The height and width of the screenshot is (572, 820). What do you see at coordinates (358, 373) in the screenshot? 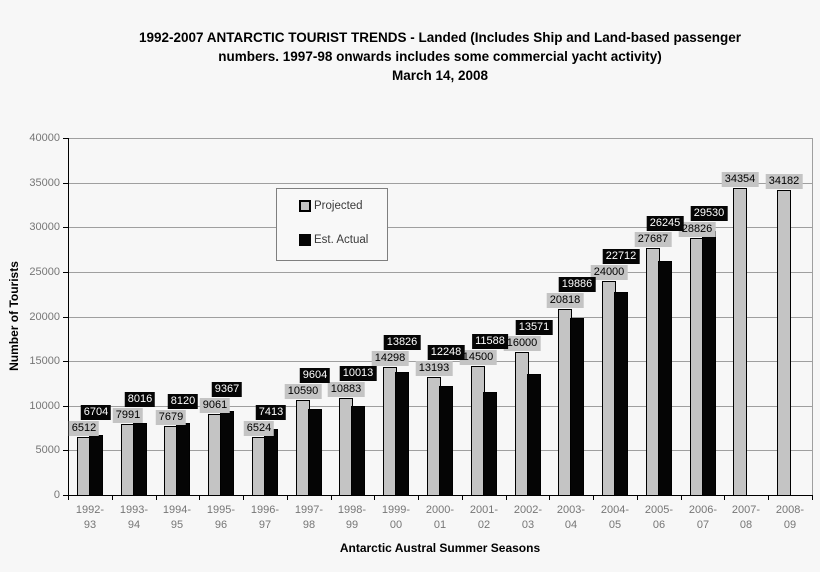
I see `bar-label-actual-1998-99: 10013` at bounding box center [358, 373].